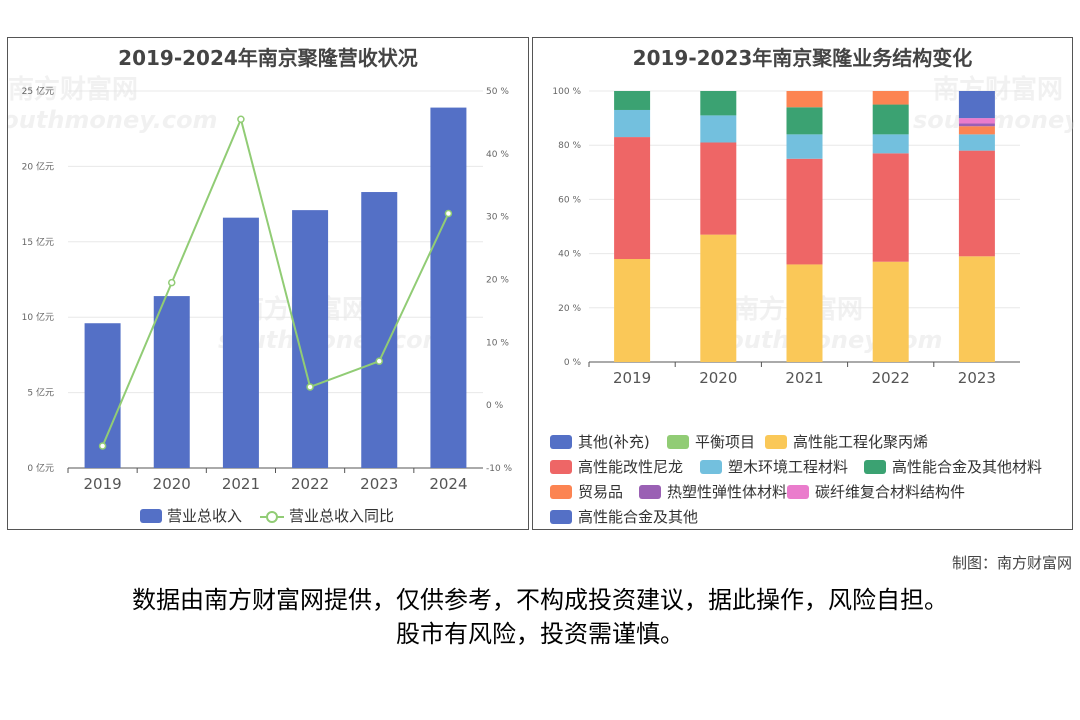  I want to click on legend-label: 高性能合金及其他材料, so click(967, 467).